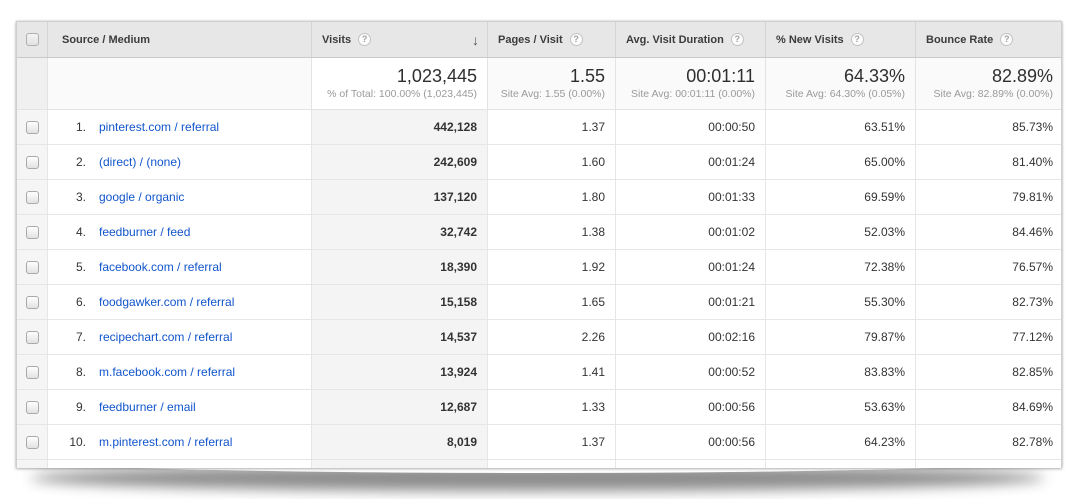 This screenshot has height=499, width=1075. What do you see at coordinates (840, 267) in the screenshot?
I see `new-visits-value: 72.38%` at bounding box center [840, 267].